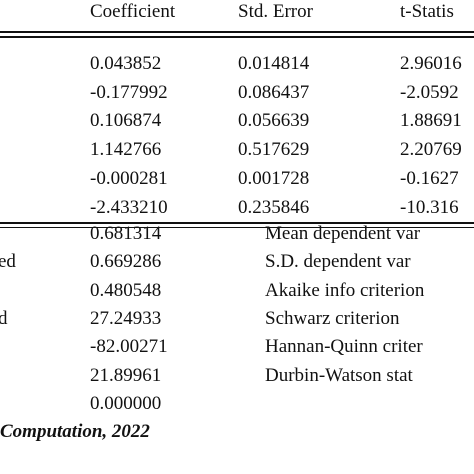 The height and width of the screenshot is (474, 474). What do you see at coordinates (332, 318) in the screenshot?
I see `stat-label: Schwarz criterion` at bounding box center [332, 318].